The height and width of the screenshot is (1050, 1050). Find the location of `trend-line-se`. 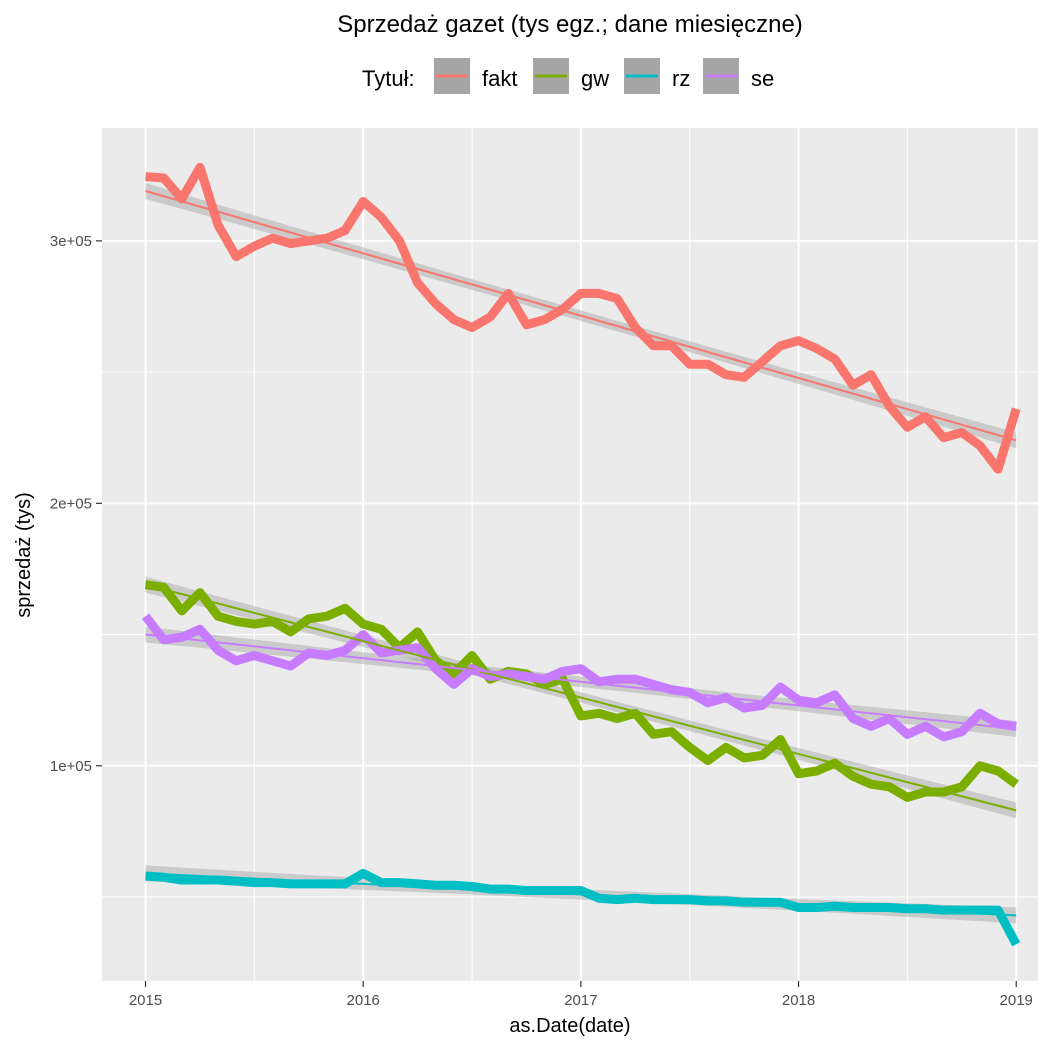

trend-line-se is located at coordinates (581, 682).